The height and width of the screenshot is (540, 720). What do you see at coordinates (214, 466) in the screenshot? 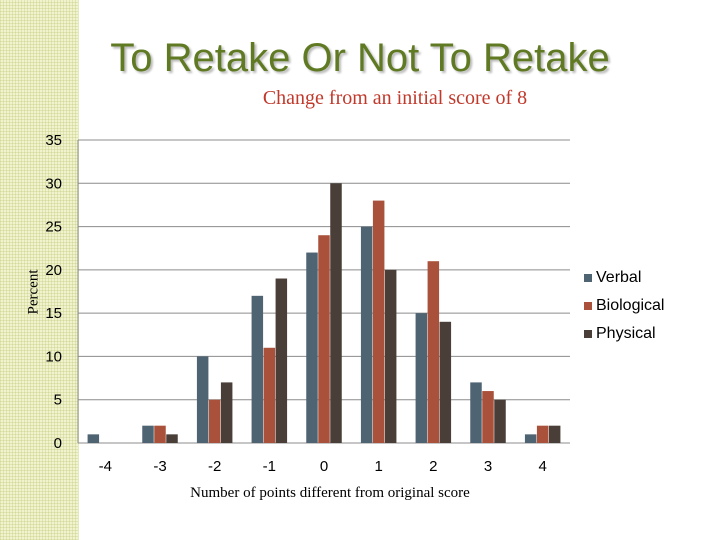
I see `x-tick-label: -2` at bounding box center [214, 466].